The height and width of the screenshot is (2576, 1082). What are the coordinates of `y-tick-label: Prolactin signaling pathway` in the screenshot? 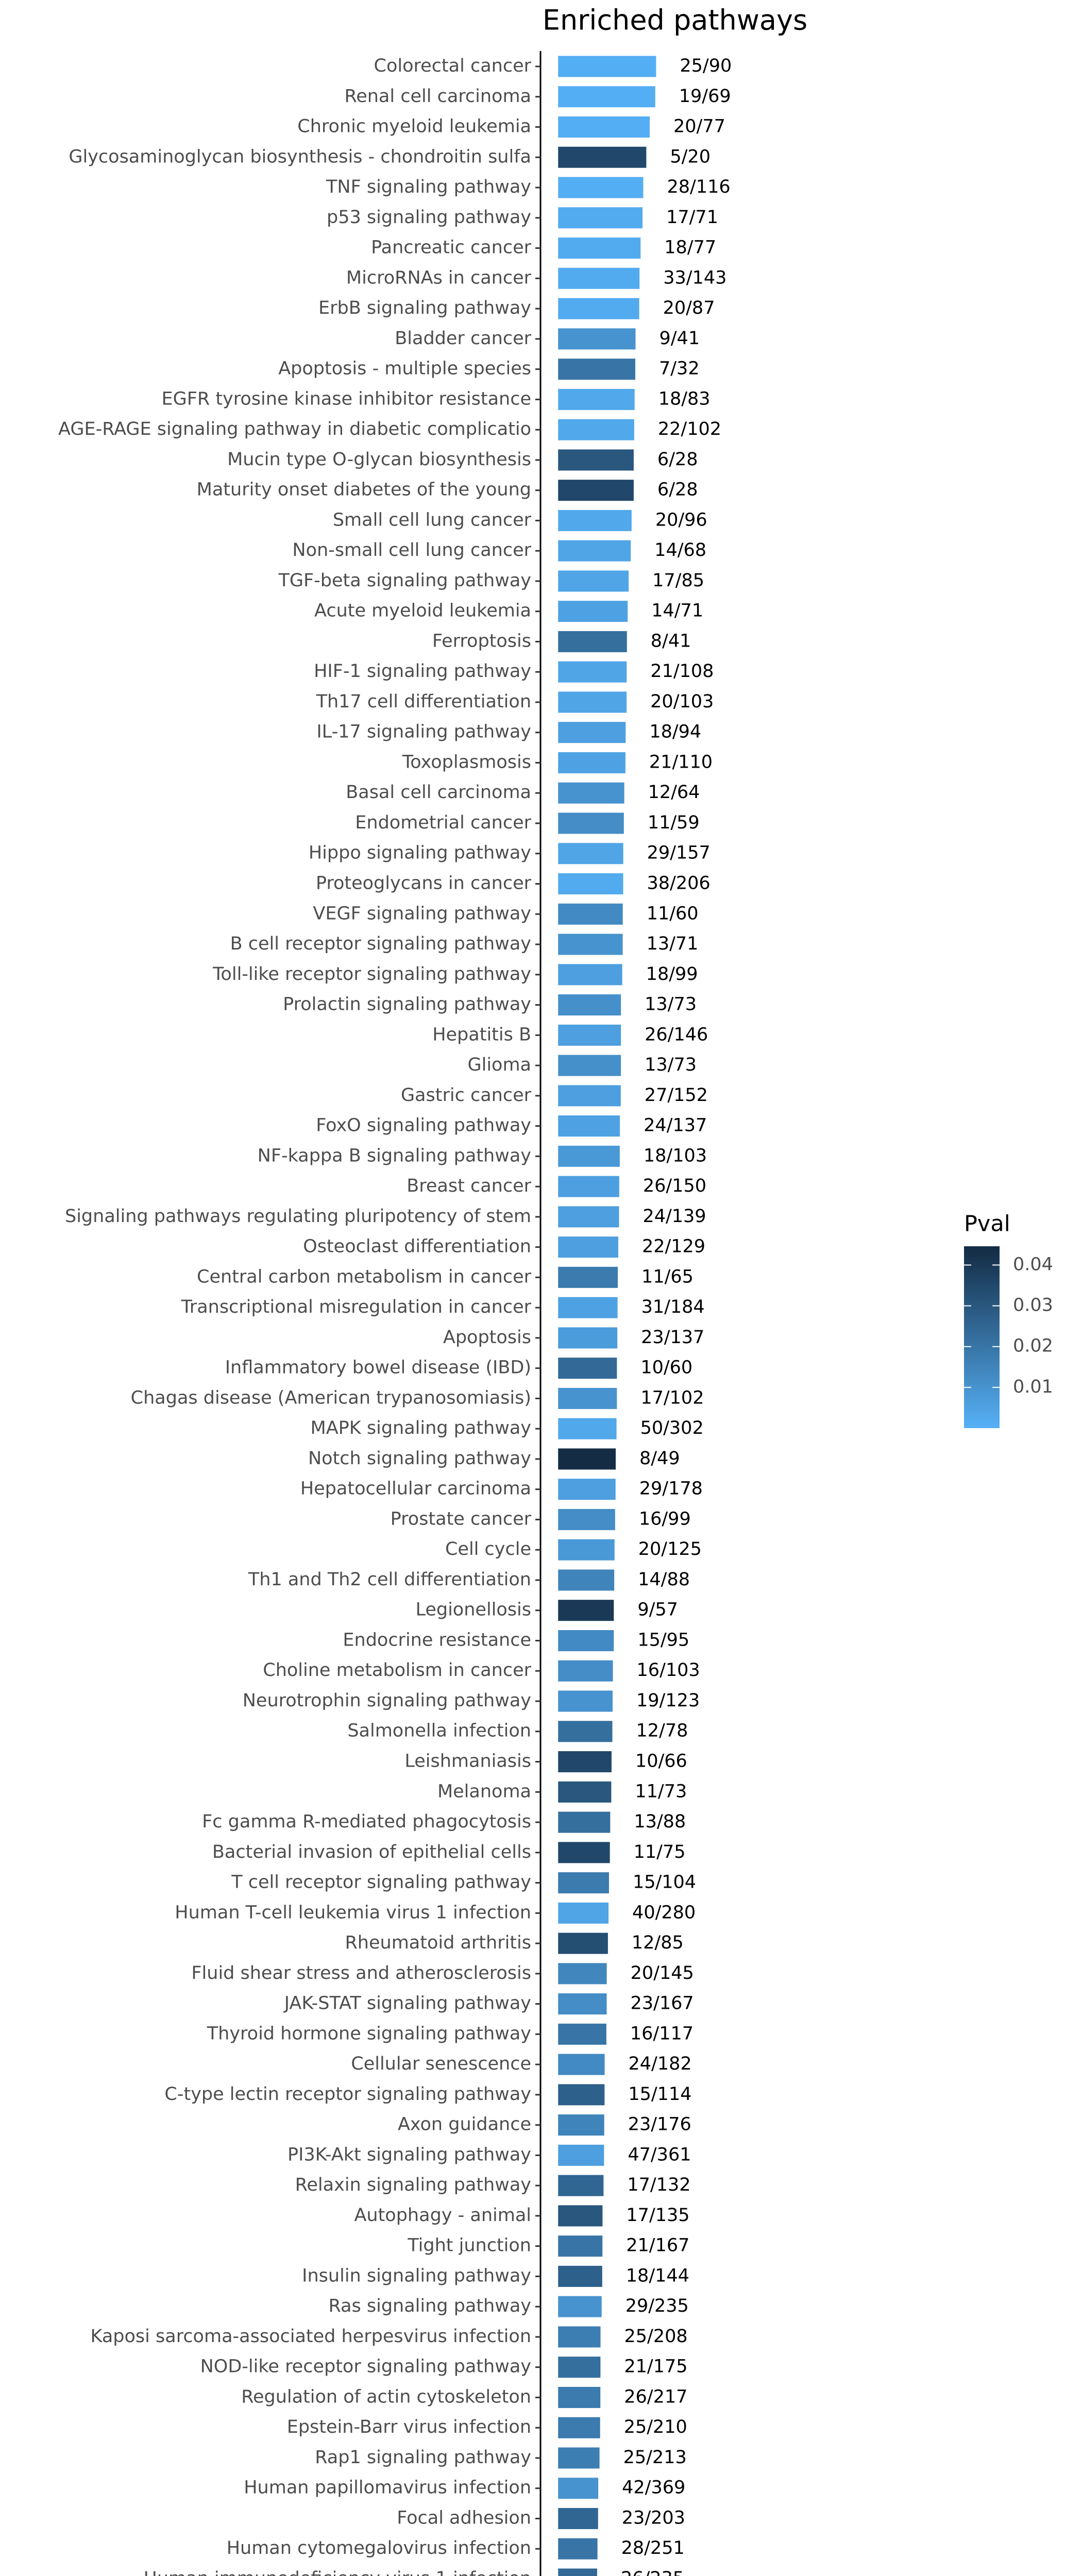 It's located at (407, 1004).